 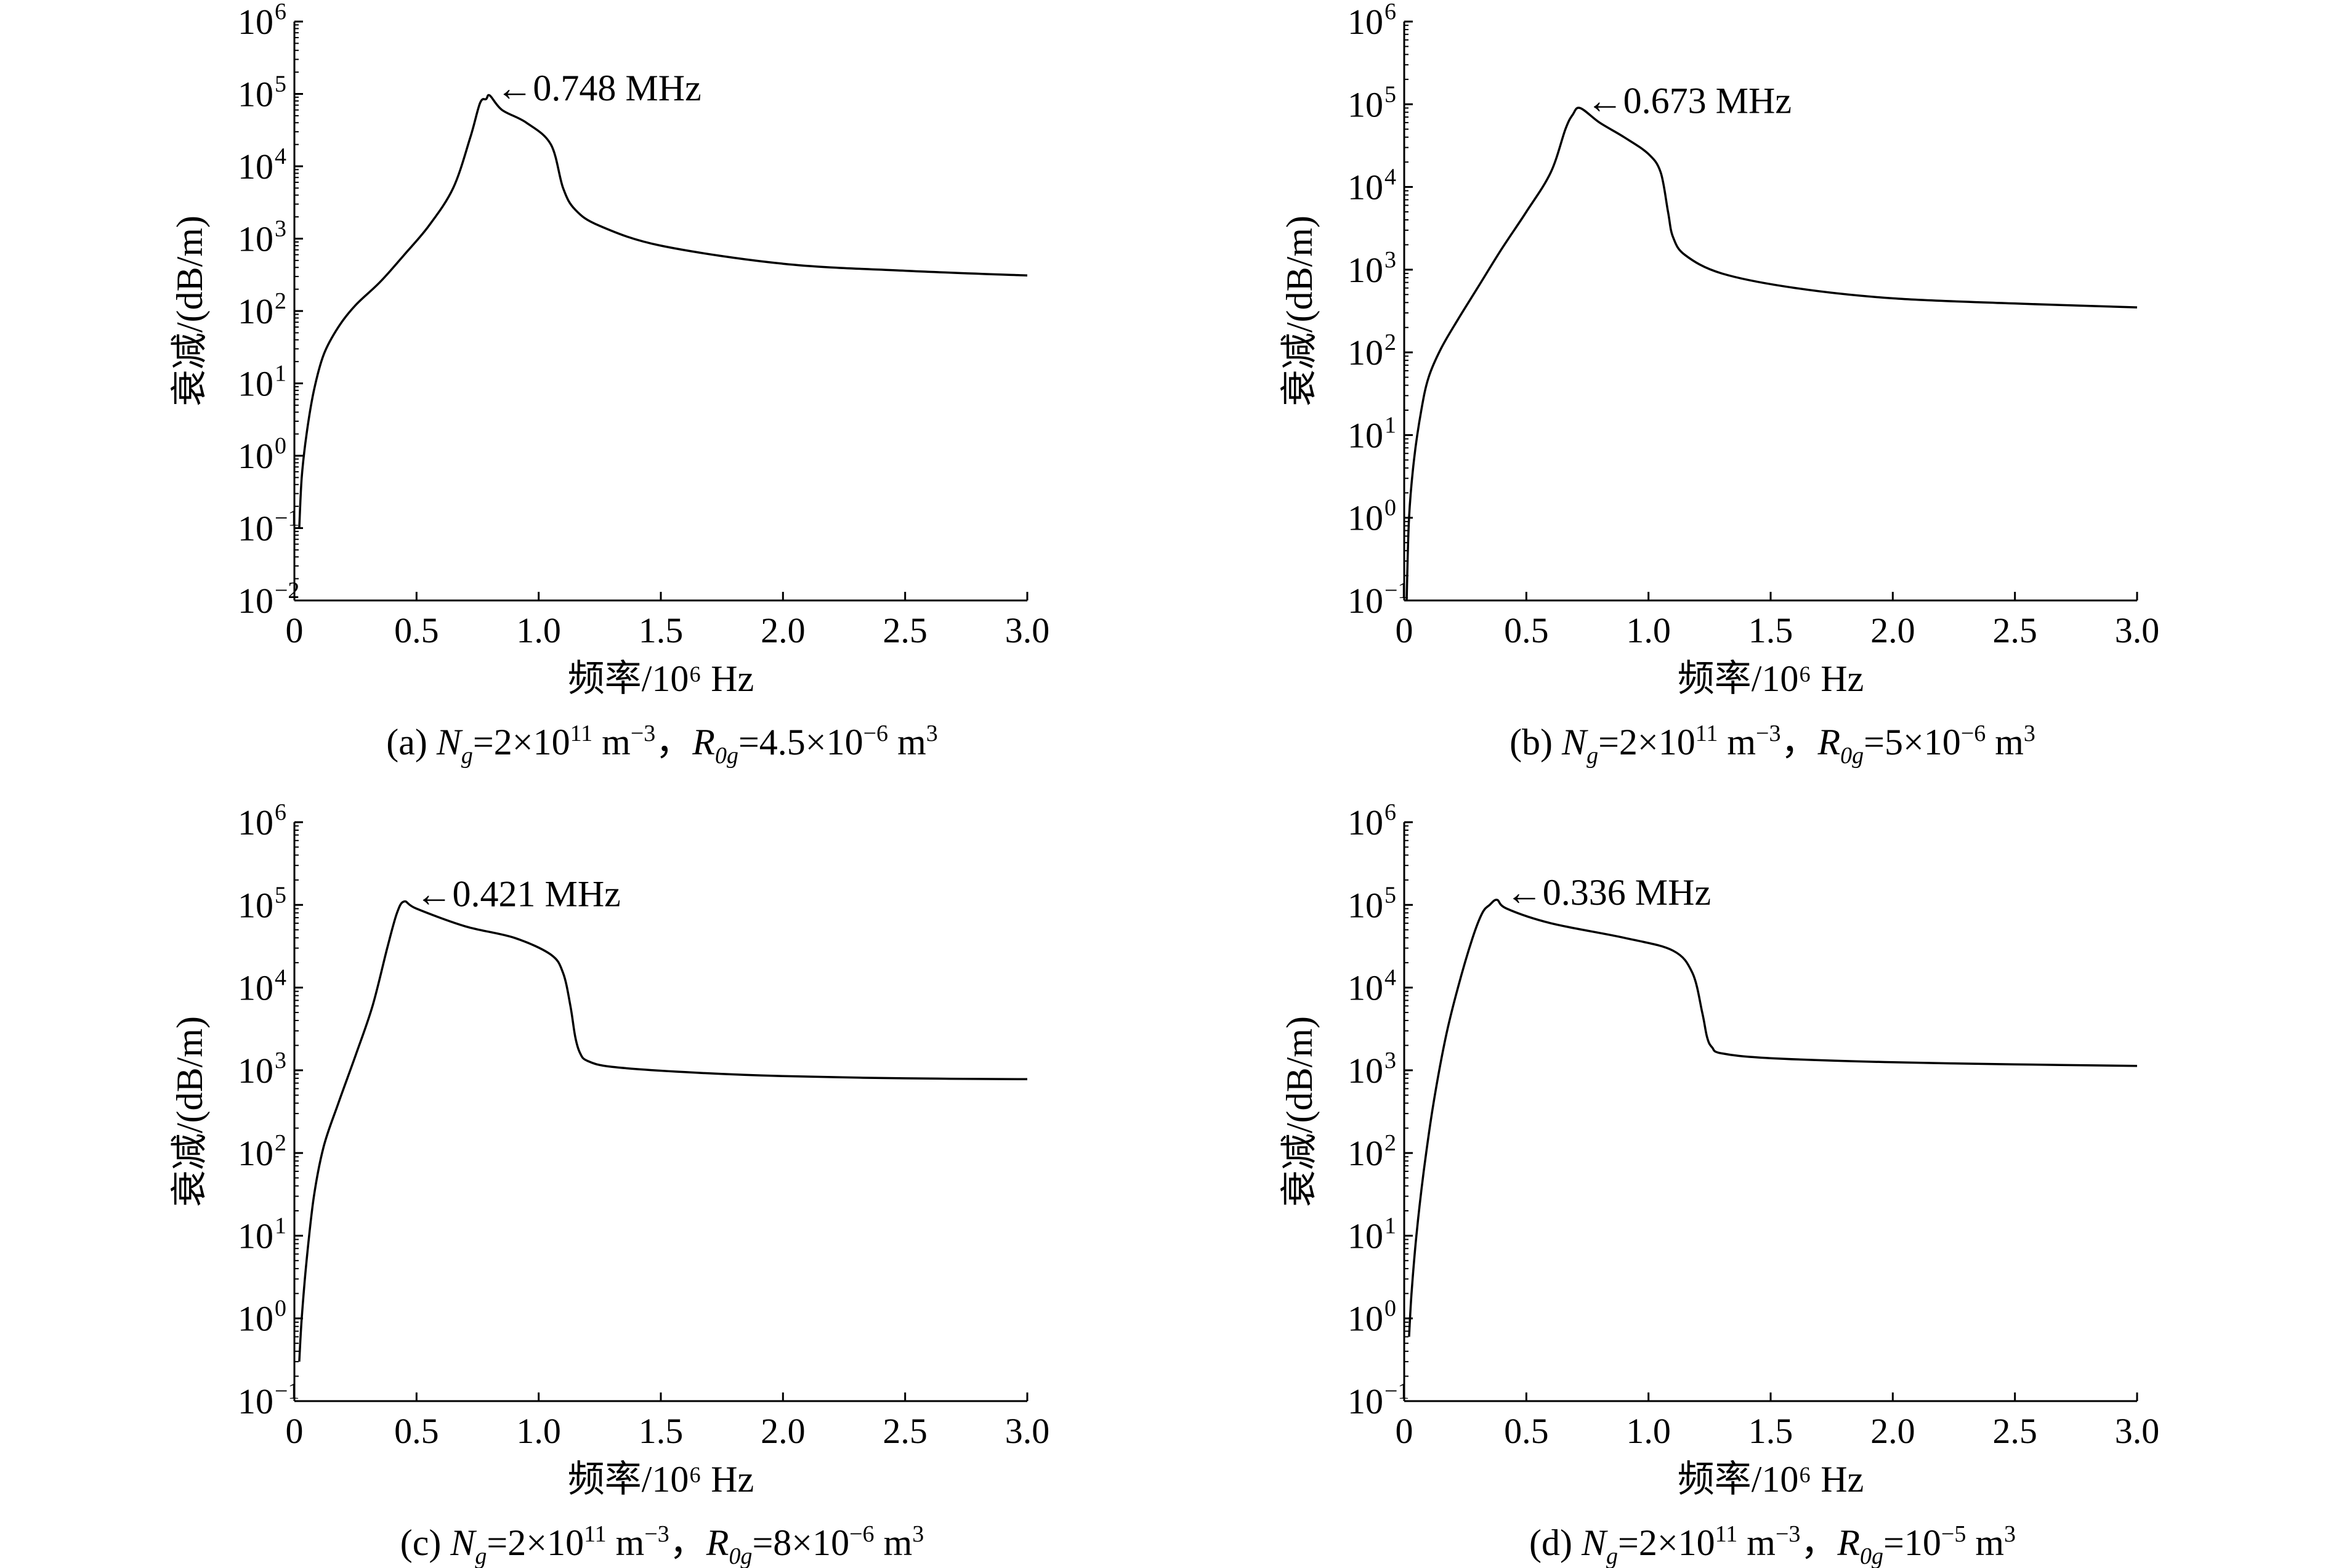 What do you see at coordinates (661, 745) in the screenshot?
I see `panel-caption: (a) Ng=2×1011 m−3，R0g=4.5×10−6 m3` at bounding box center [661, 745].